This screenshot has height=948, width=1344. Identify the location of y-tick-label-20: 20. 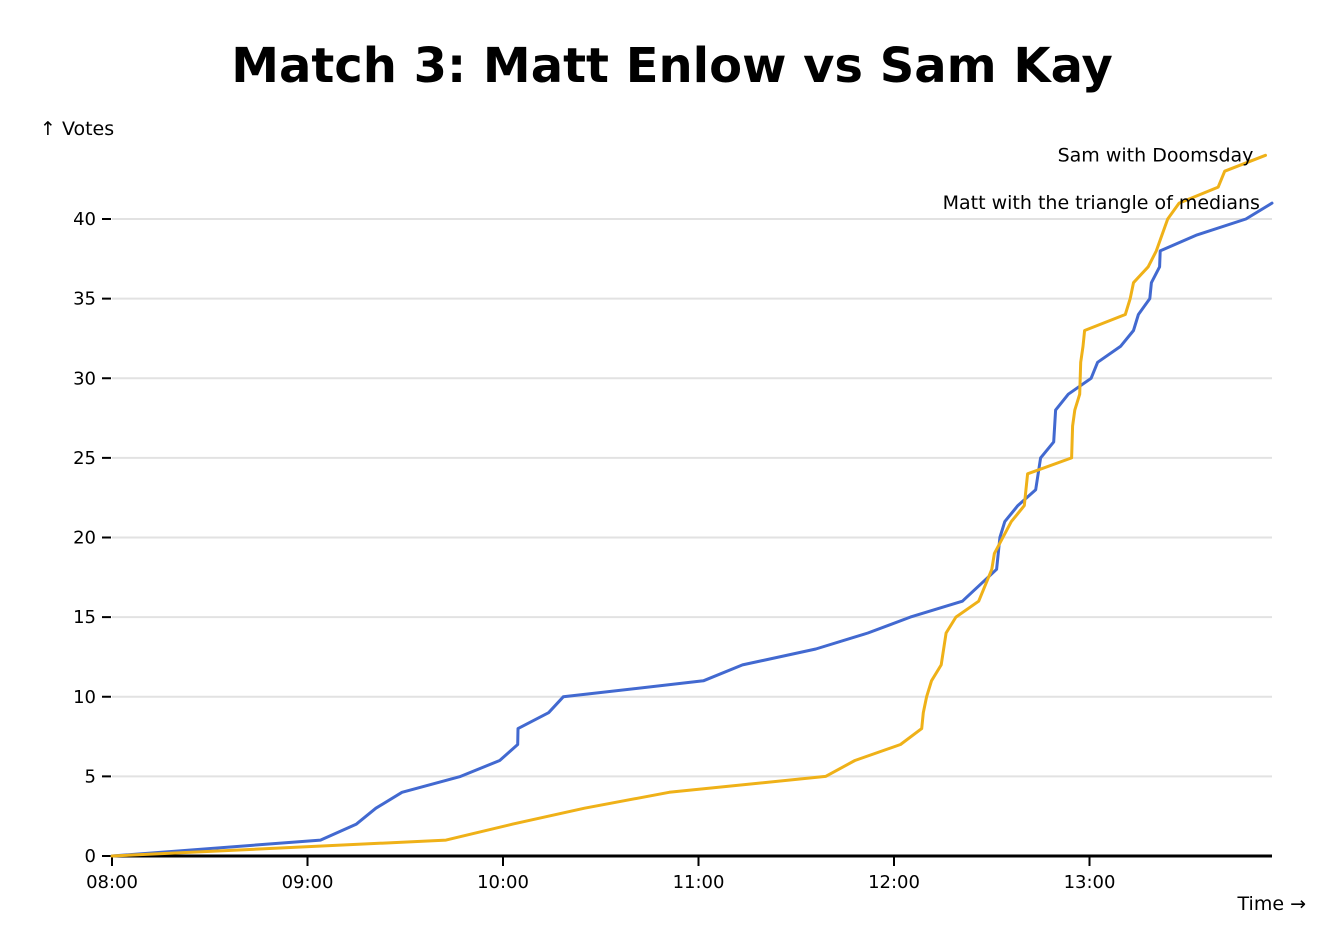
(84, 538).